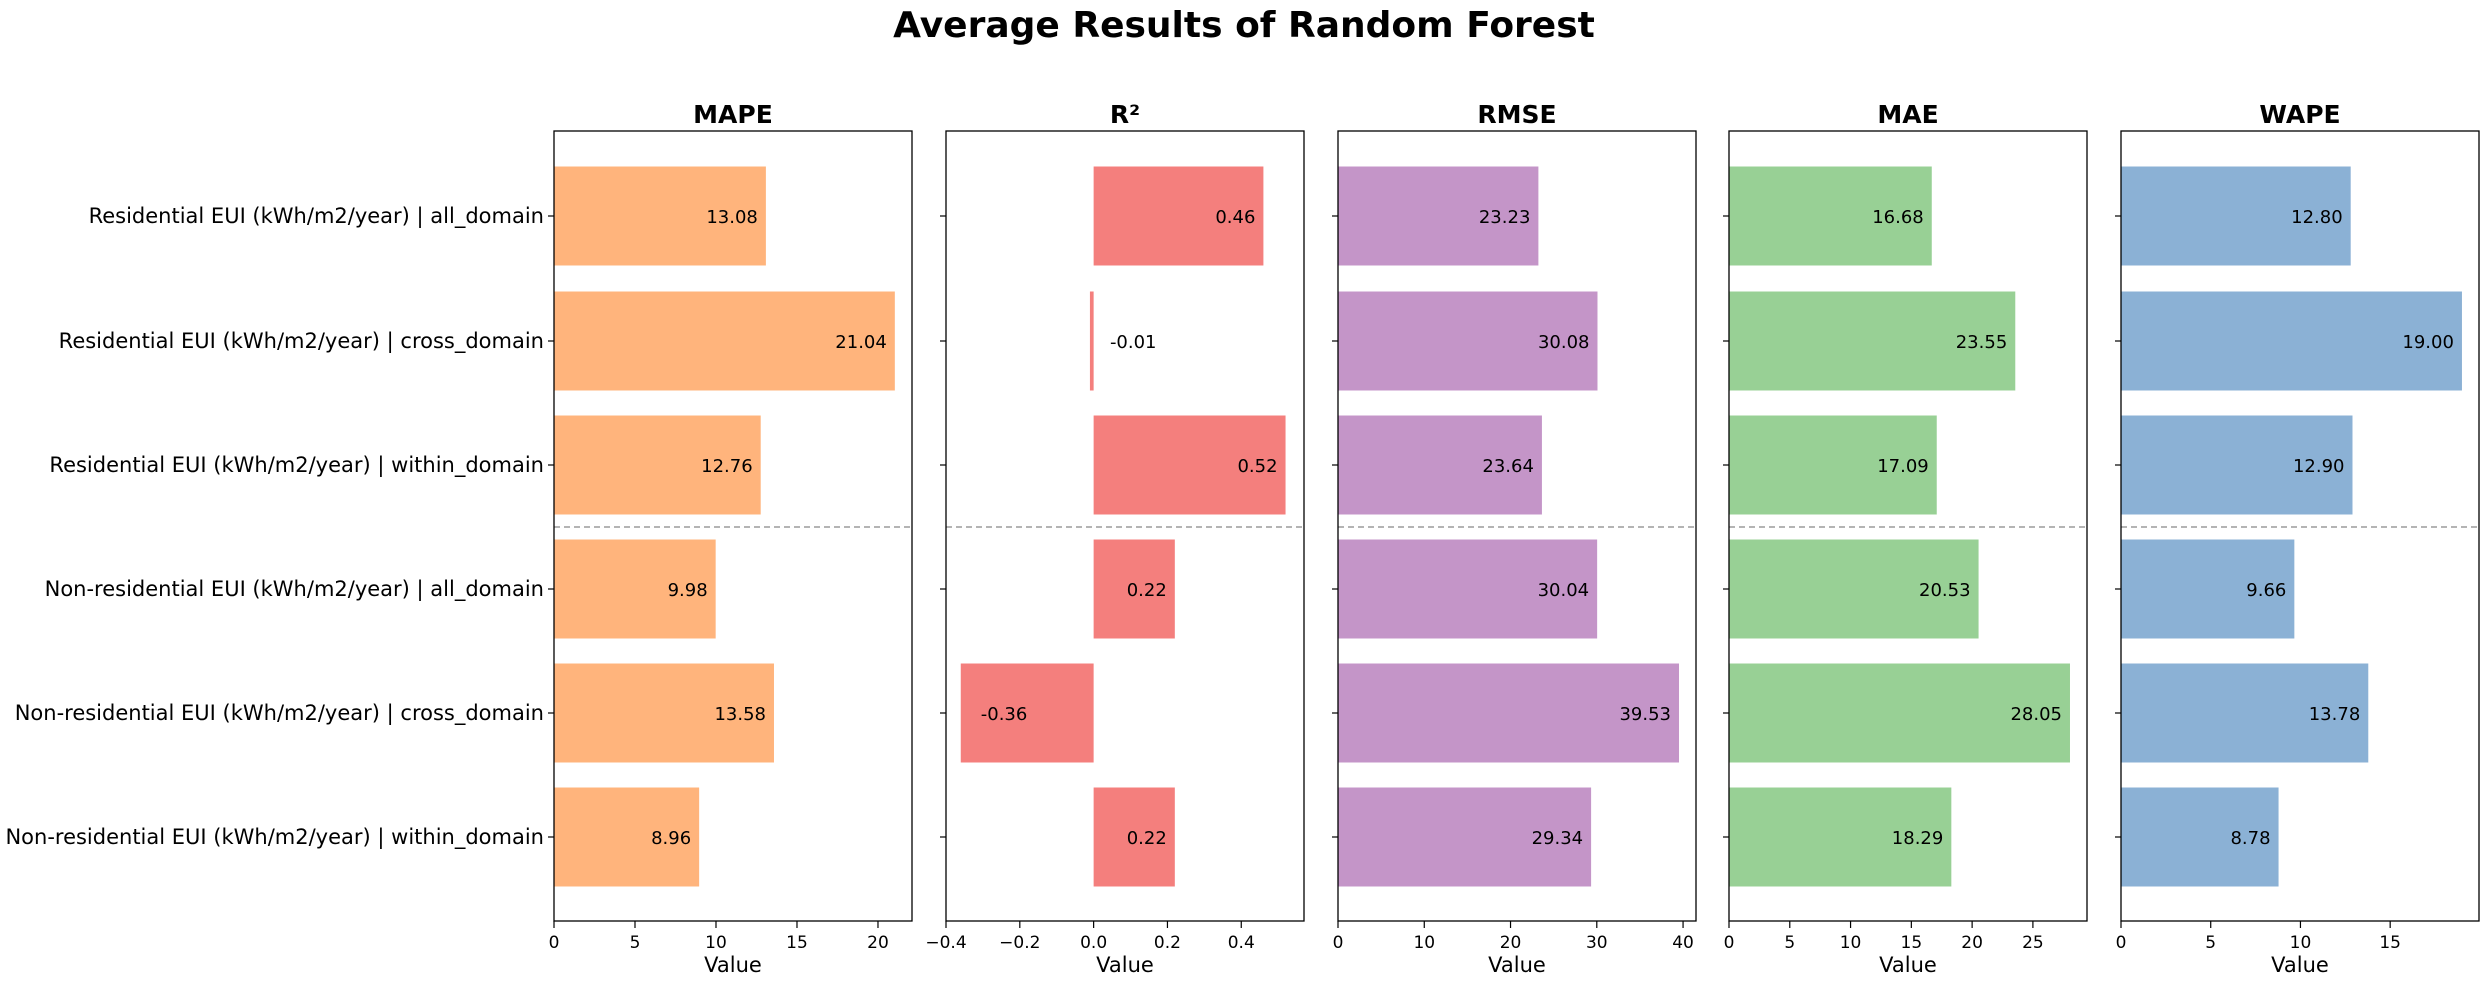  I want to click on data-label: 23.55, so click(1982, 342).